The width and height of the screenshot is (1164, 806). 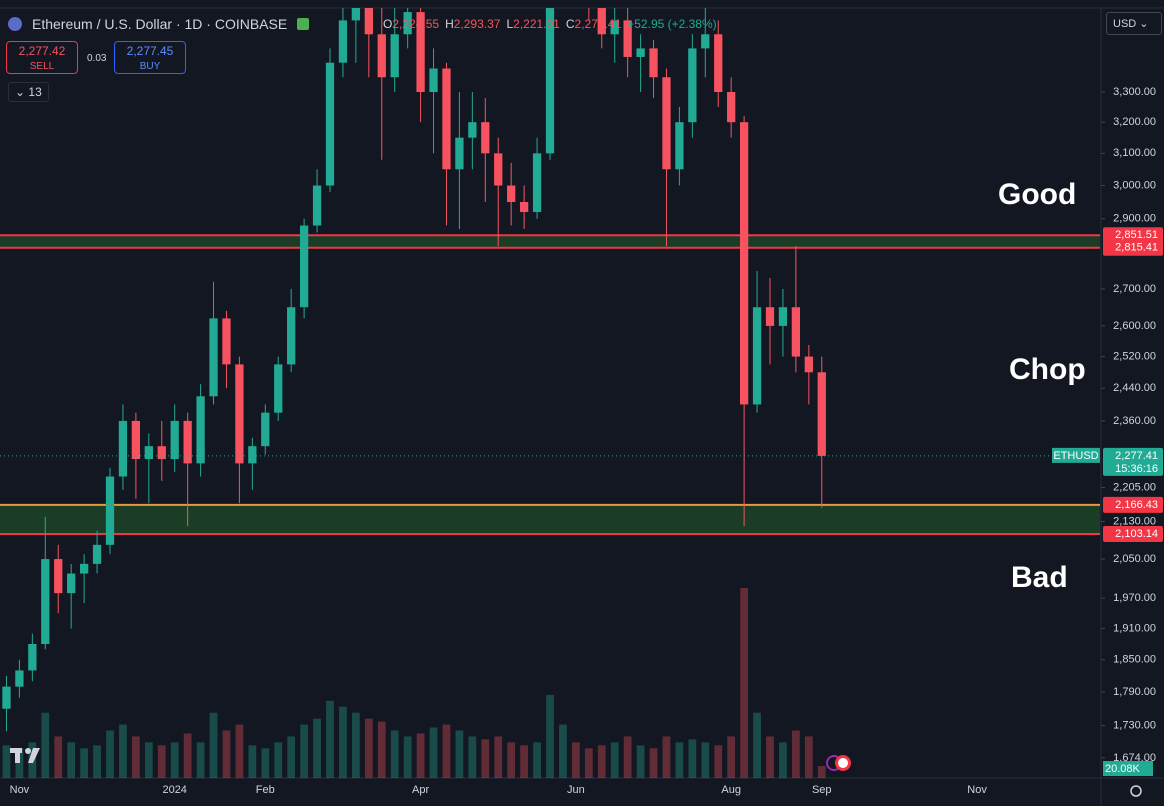 I want to click on buy-button: 2,277.45 BUY, so click(x=150, y=57).